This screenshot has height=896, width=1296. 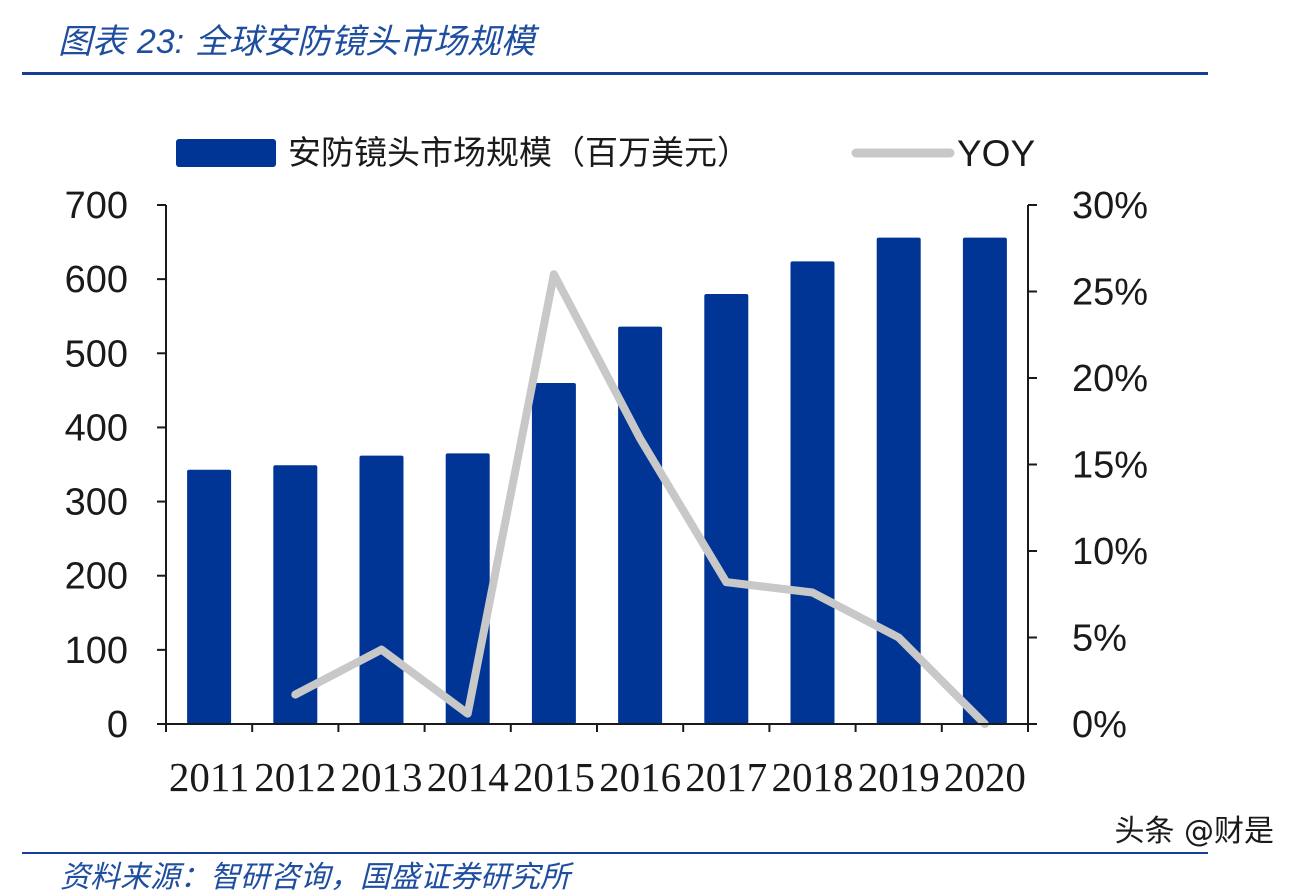 I want to click on right-tick-label-5: 5%, so click(x=1099, y=639).